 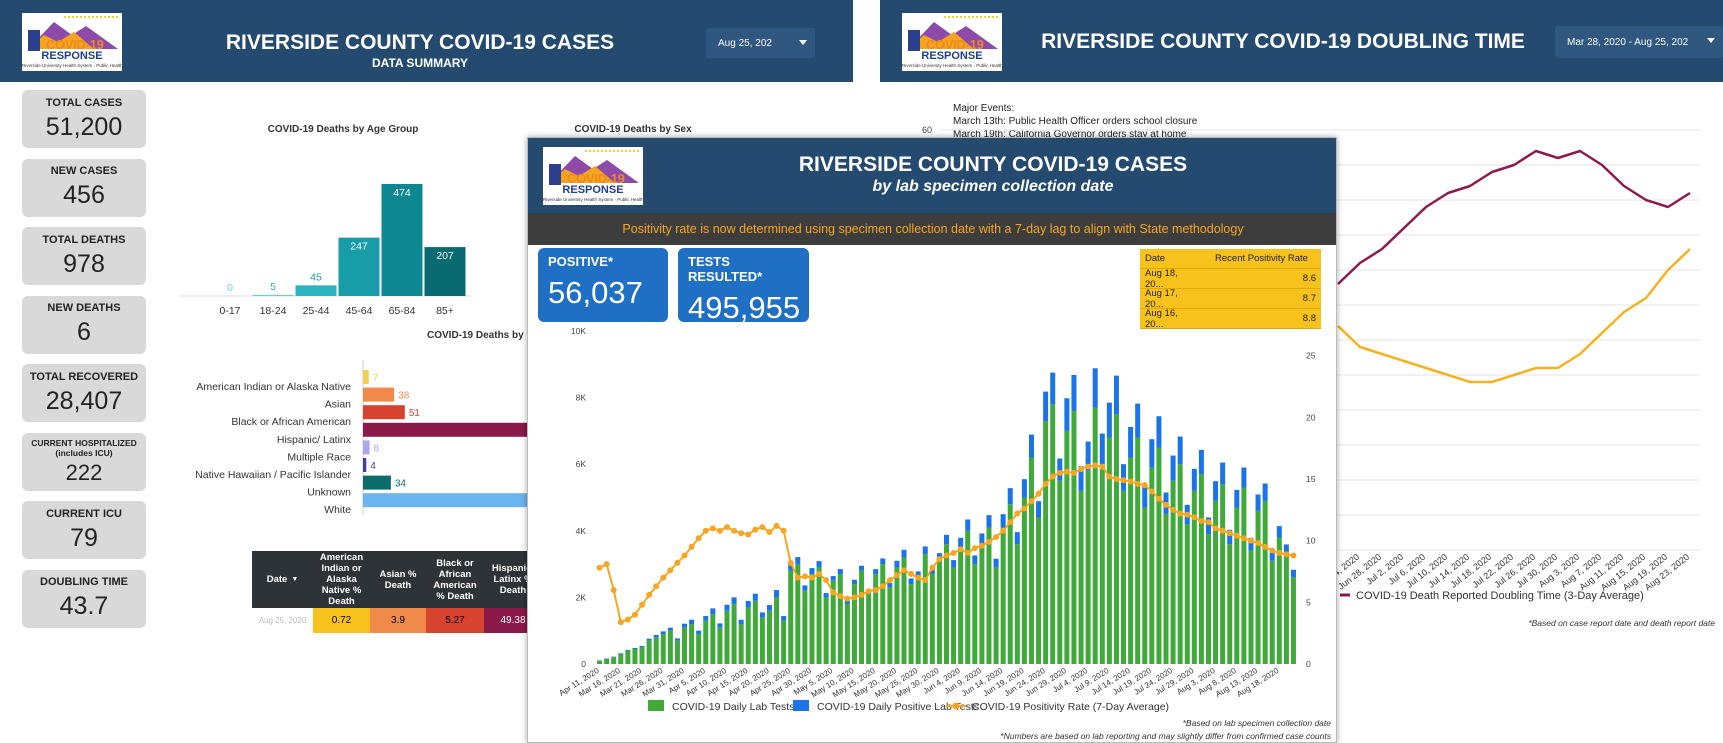 What do you see at coordinates (230, 288) in the screenshot?
I see `data-label: 0` at bounding box center [230, 288].